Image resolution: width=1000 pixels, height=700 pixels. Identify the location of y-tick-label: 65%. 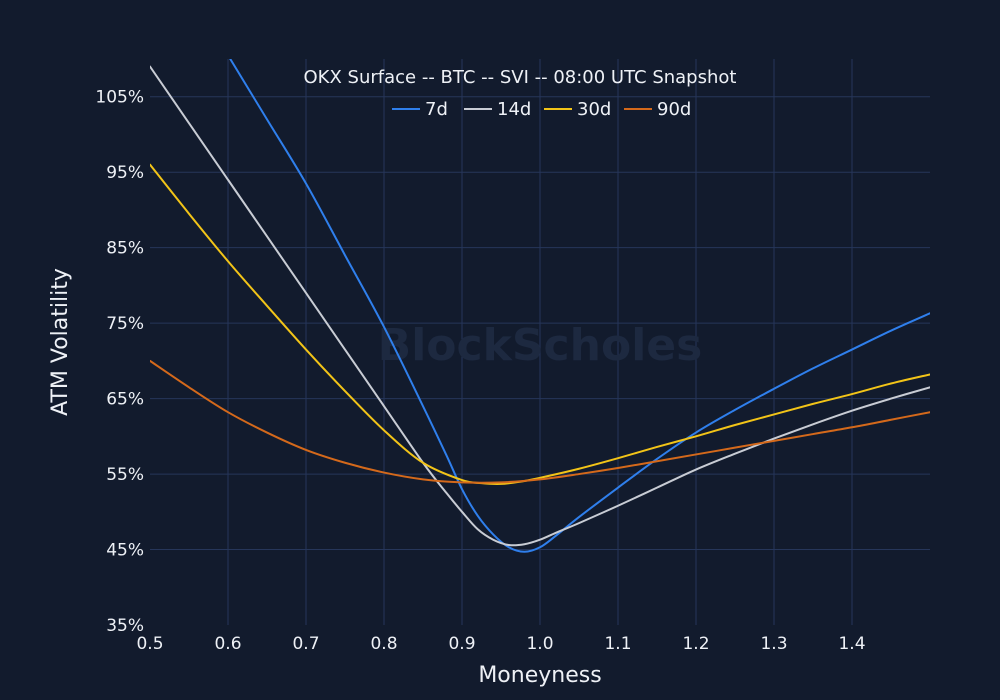
(125, 400).